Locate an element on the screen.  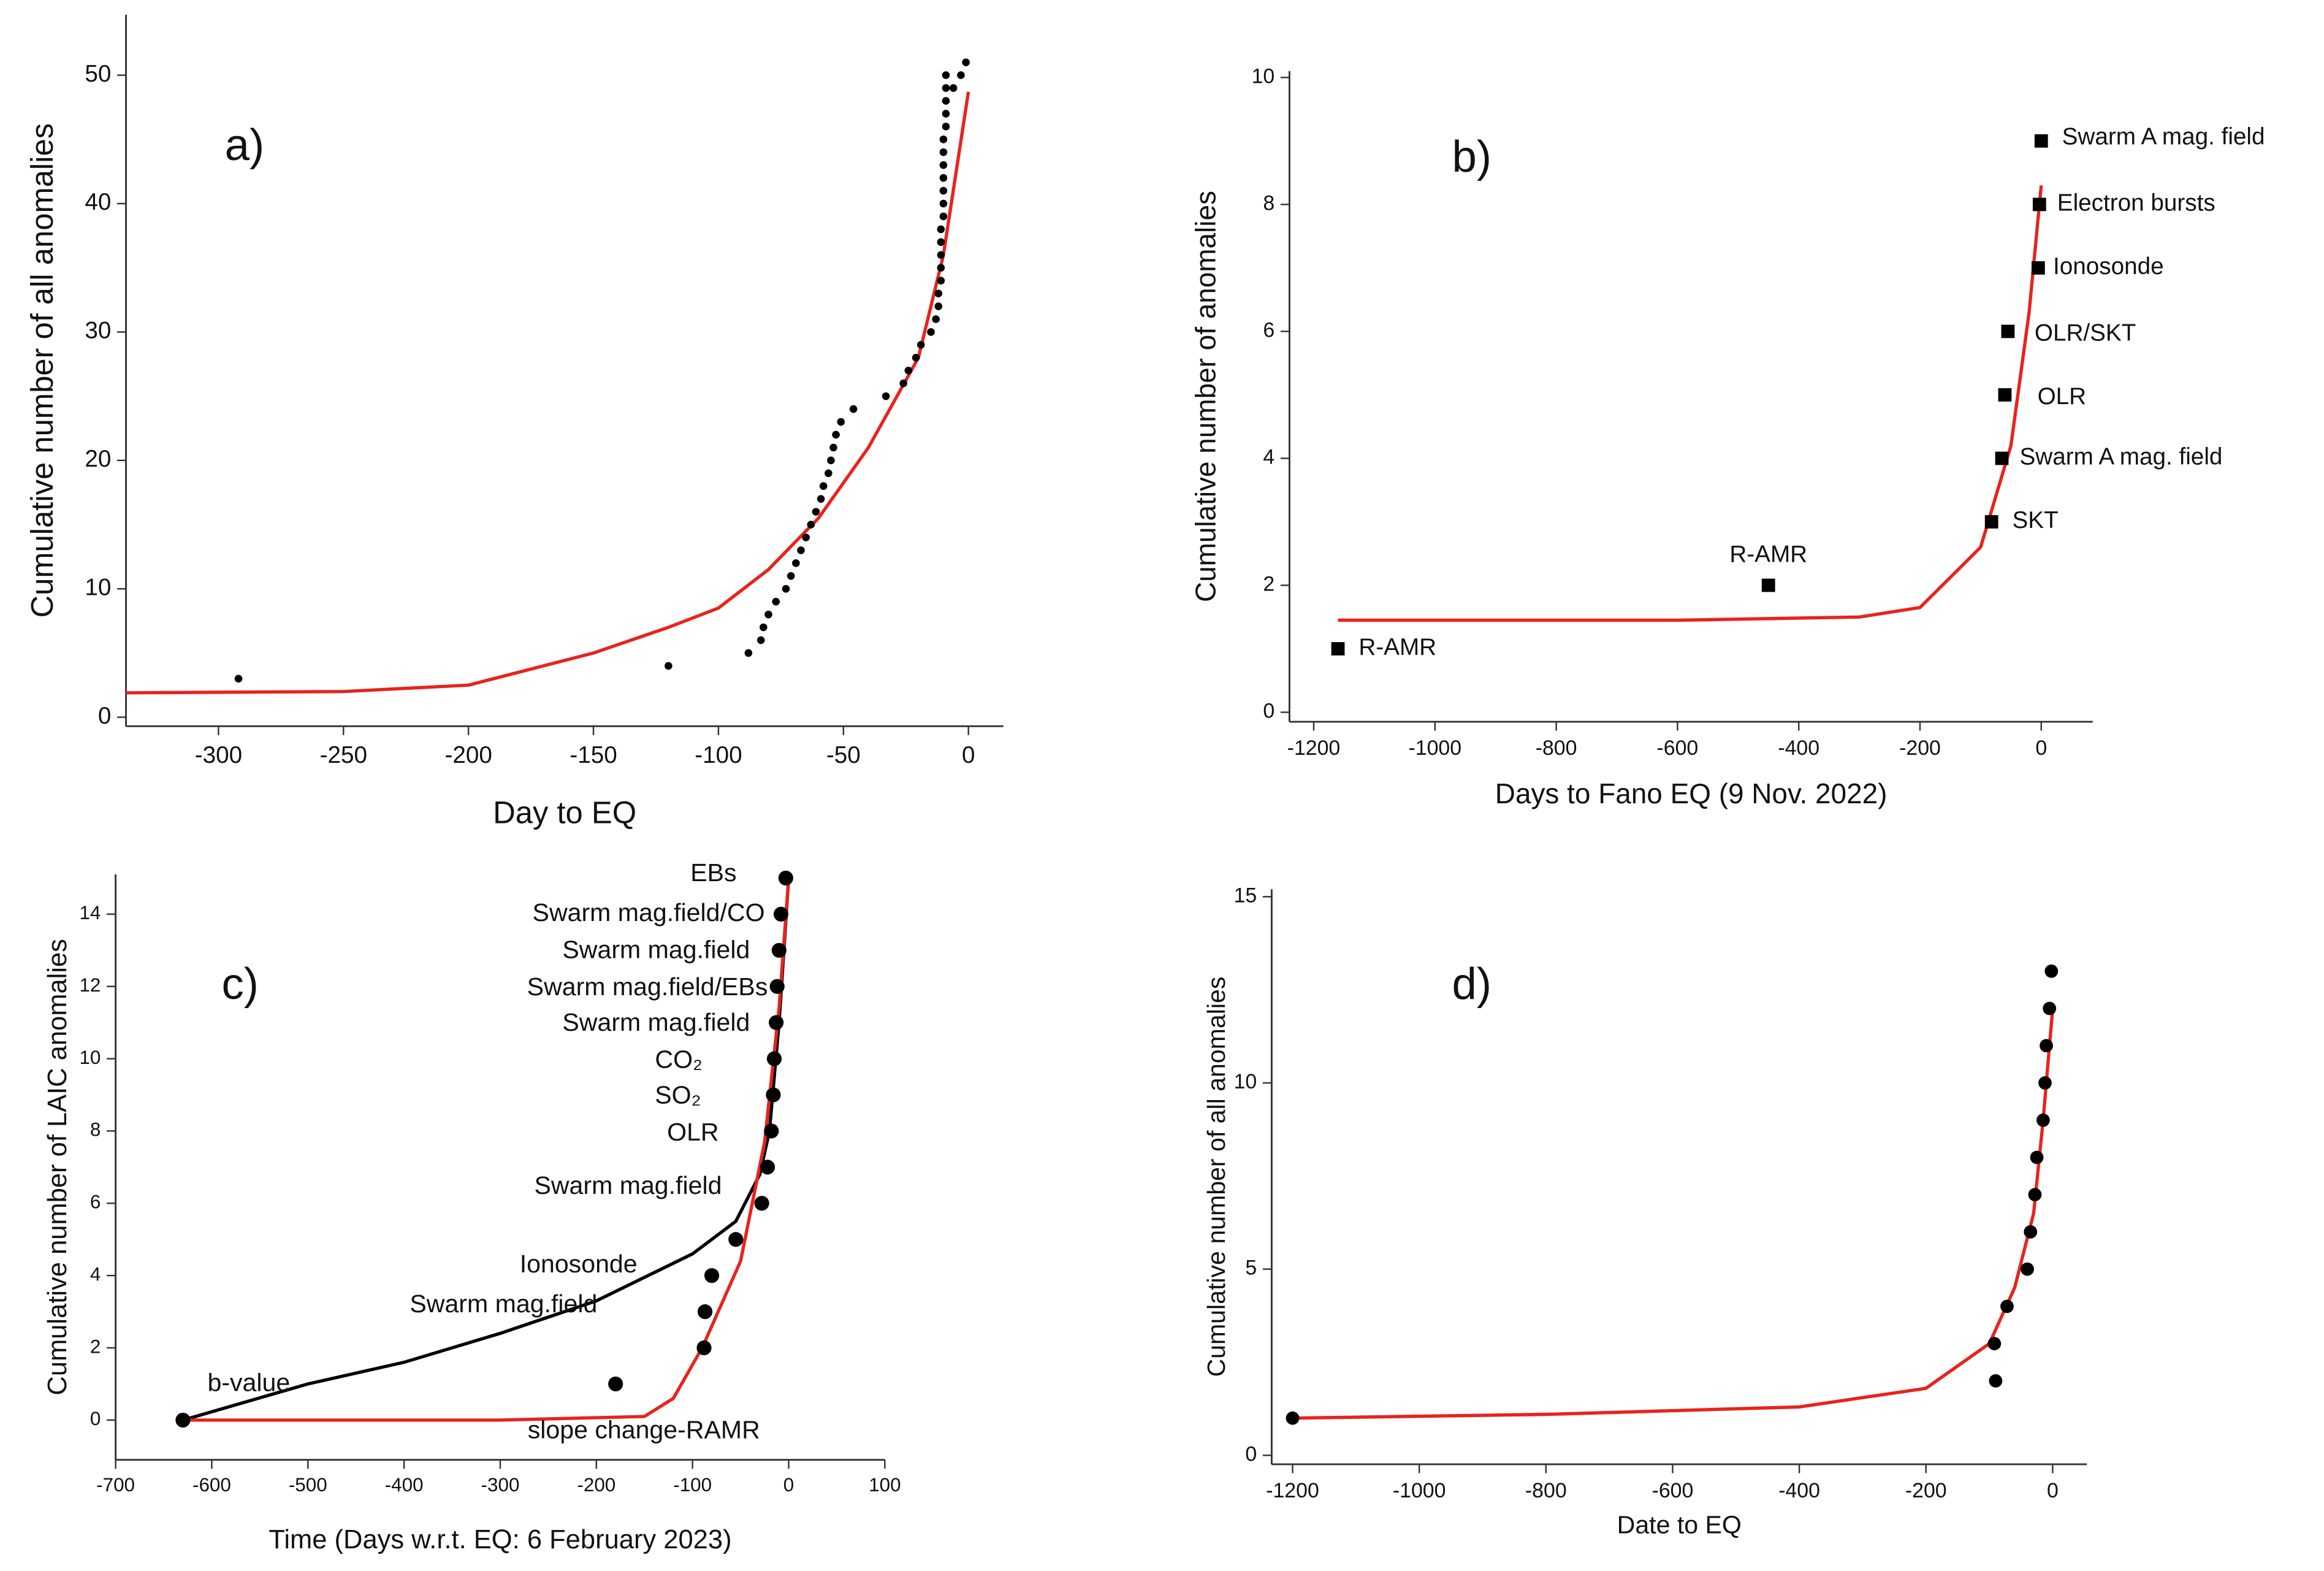
point-label: OLR/SKT is located at coordinates (2085, 332).